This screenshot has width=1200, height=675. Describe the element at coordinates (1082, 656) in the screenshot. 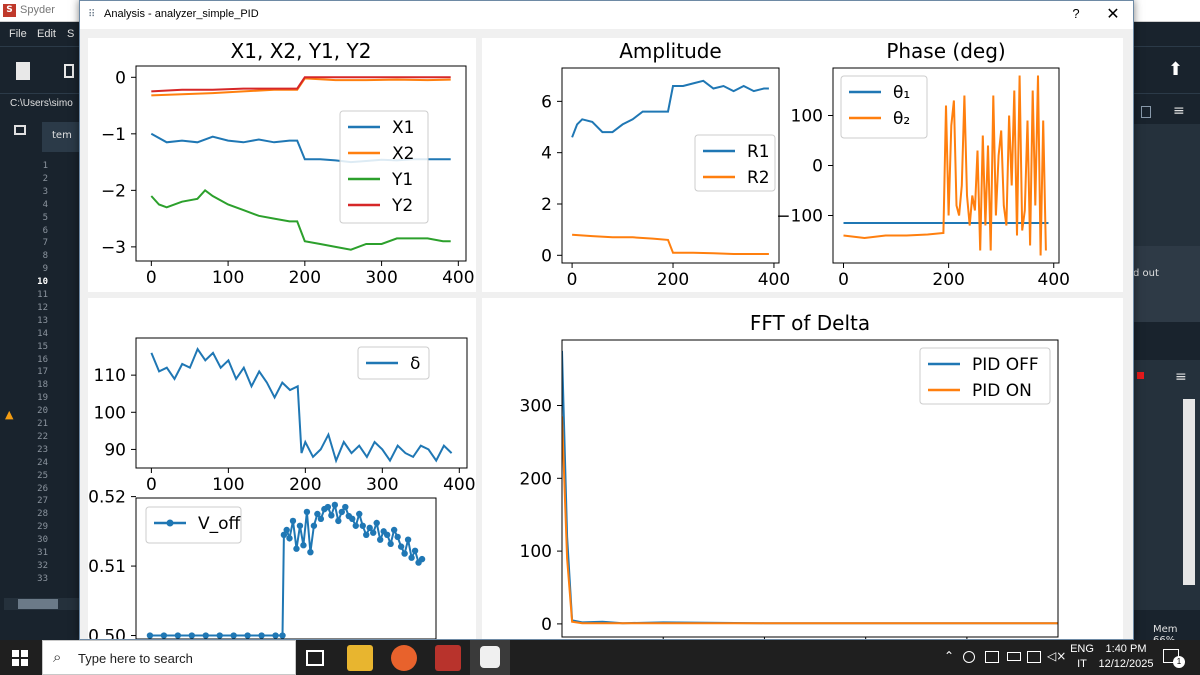

I see `language-indicator: ENG IT` at that location.